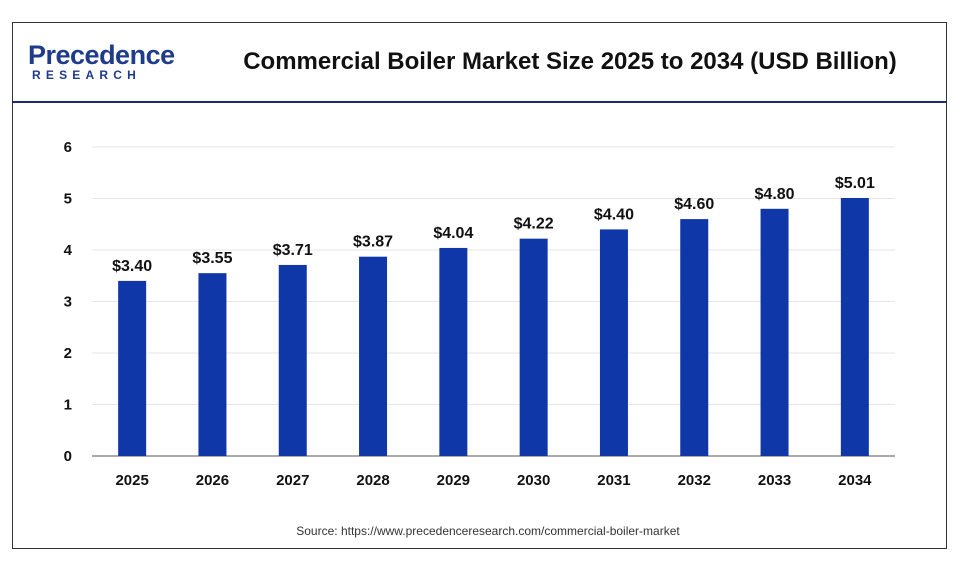  I want to click on x-tick-label: 2025, so click(131, 480).